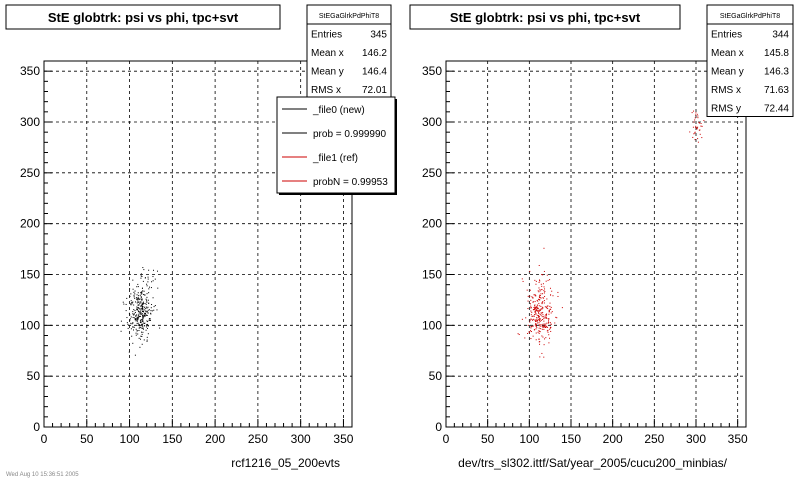 This screenshot has width=800, height=480. I want to click on x-tick-label: 250, so click(654, 439).